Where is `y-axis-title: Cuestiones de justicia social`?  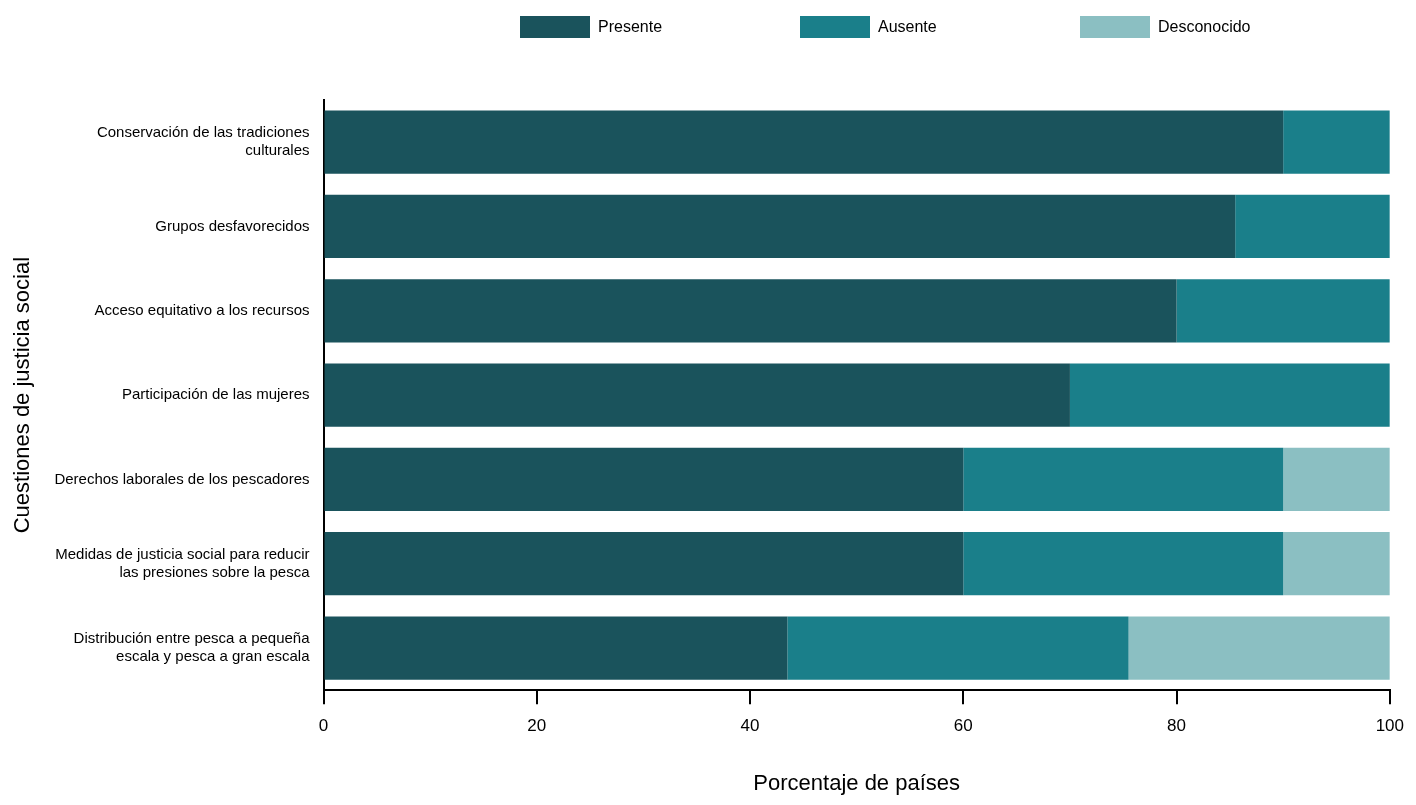 y-axis-title: Cuestiones de justicia social is located at coordinates (22, 395).